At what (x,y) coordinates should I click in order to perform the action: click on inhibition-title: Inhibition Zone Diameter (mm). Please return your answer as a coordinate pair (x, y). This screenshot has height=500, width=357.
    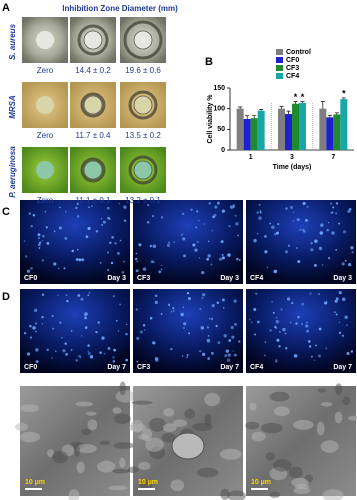
    Looking at the image, I should click on (120, 8).